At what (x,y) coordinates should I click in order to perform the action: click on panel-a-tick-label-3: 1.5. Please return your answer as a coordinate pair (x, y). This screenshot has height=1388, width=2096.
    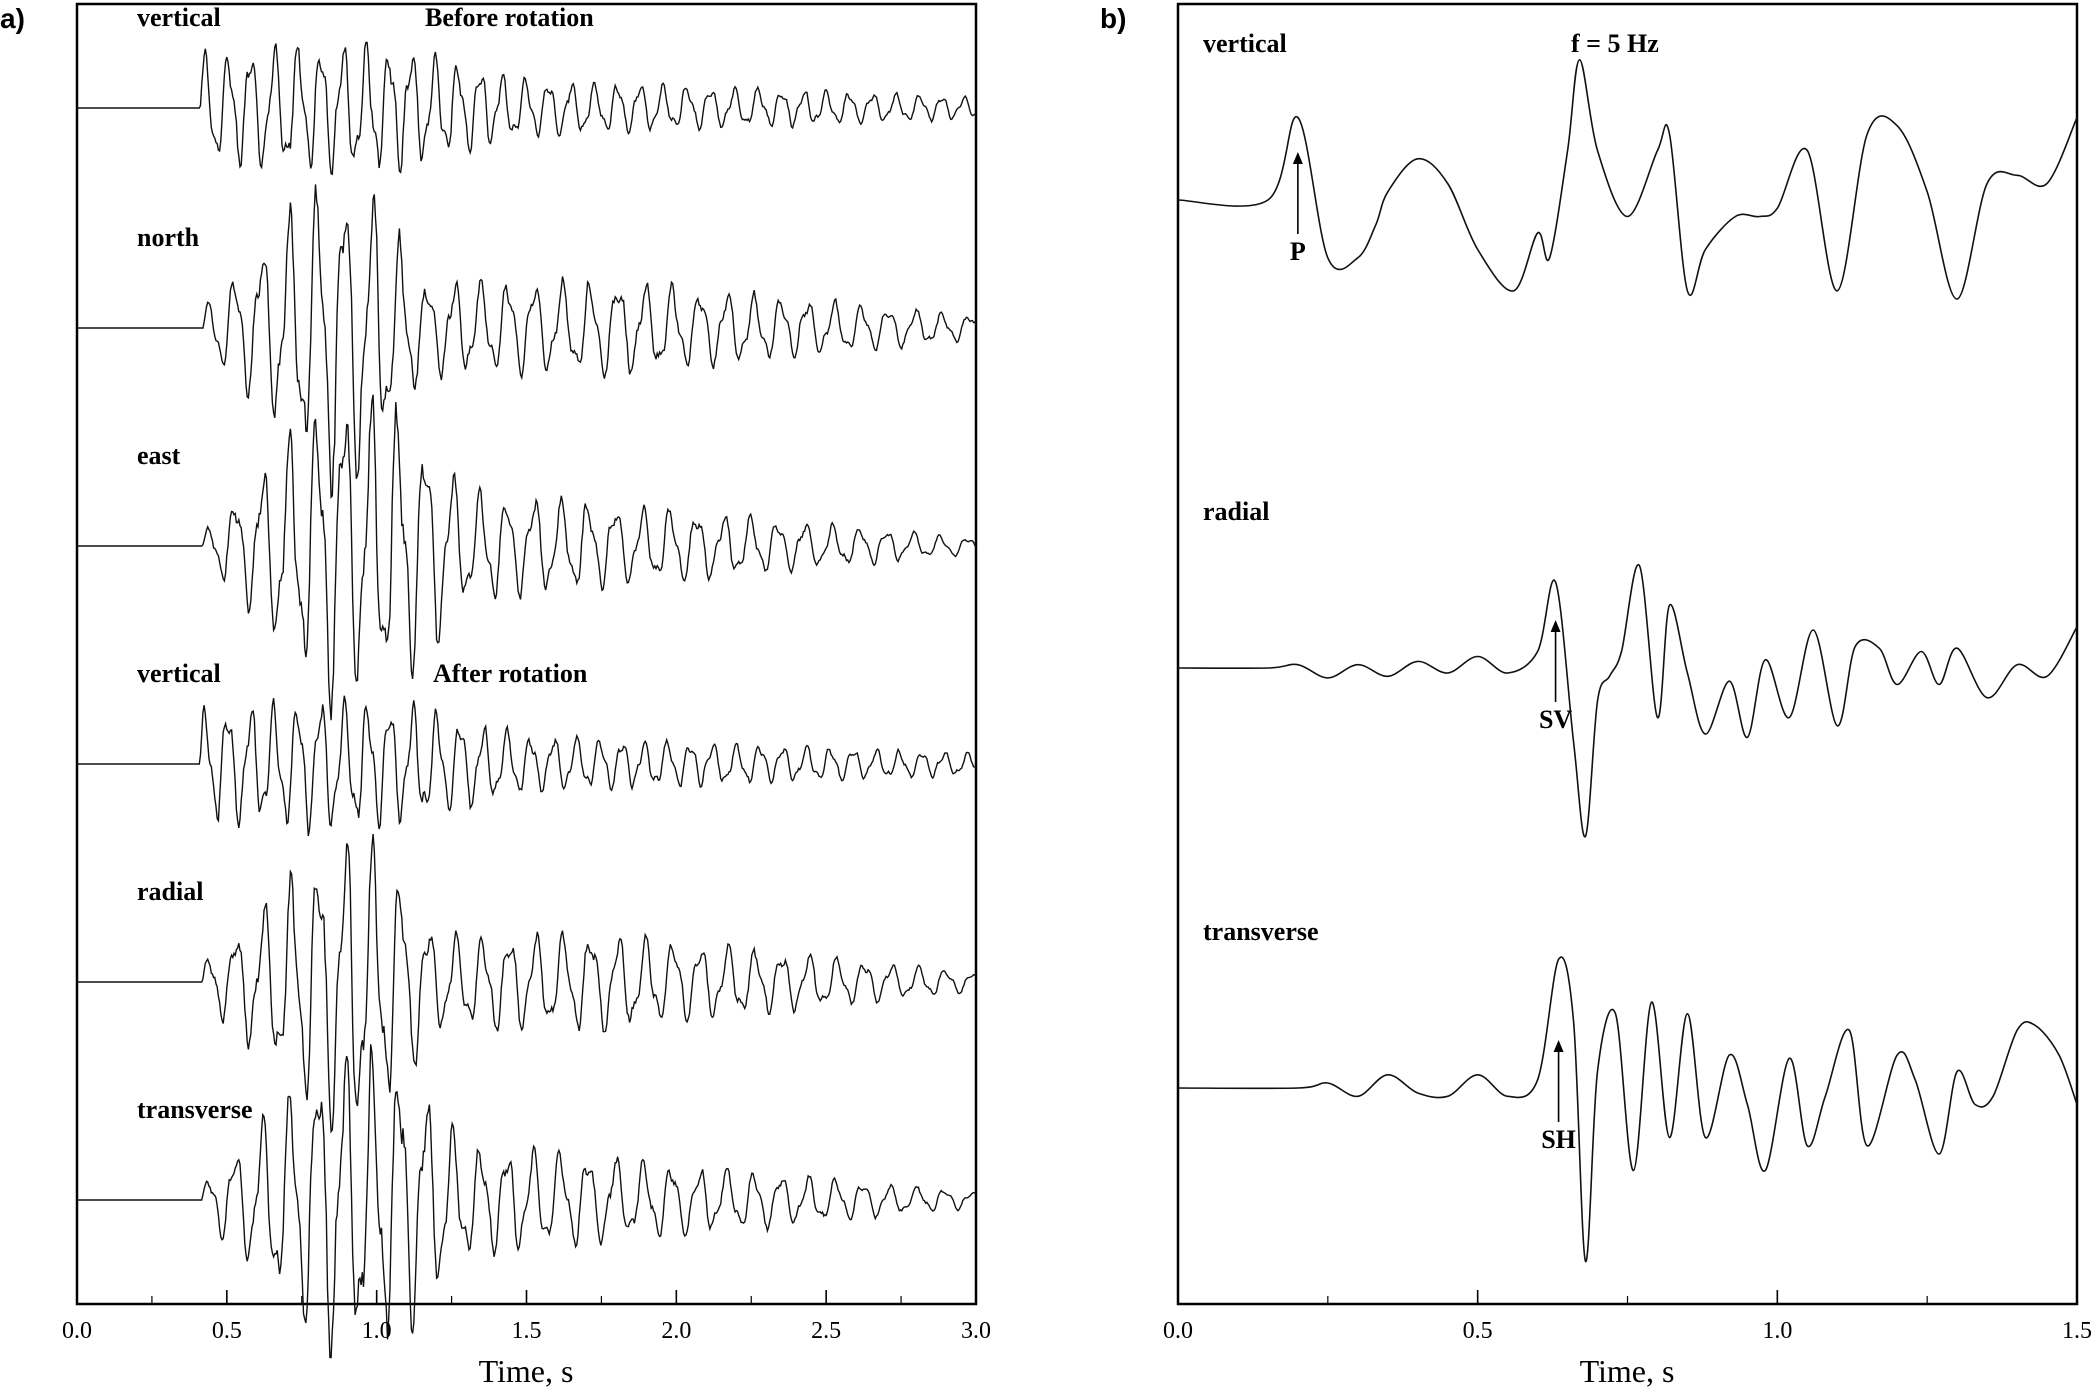
    Looking at the image, I should click on (527, 1331).